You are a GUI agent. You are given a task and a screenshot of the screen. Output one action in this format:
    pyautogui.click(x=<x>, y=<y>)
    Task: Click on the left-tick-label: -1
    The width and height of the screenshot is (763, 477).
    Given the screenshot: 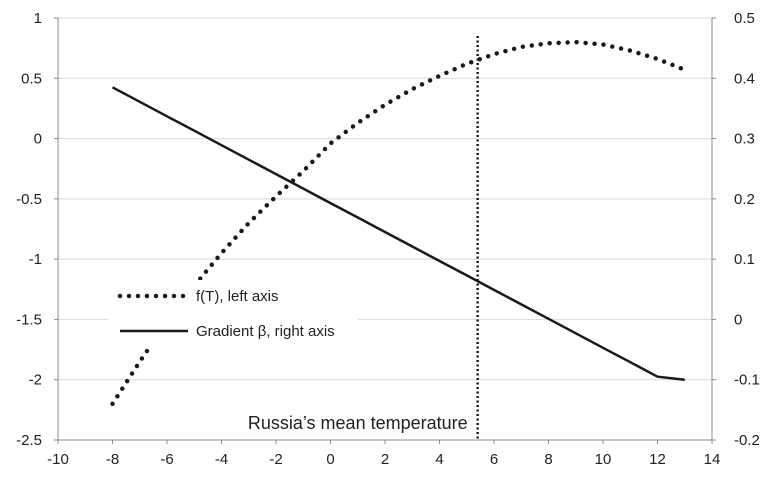 What is the action you would take?
    pyautogui.click(x=35, y=259)
    